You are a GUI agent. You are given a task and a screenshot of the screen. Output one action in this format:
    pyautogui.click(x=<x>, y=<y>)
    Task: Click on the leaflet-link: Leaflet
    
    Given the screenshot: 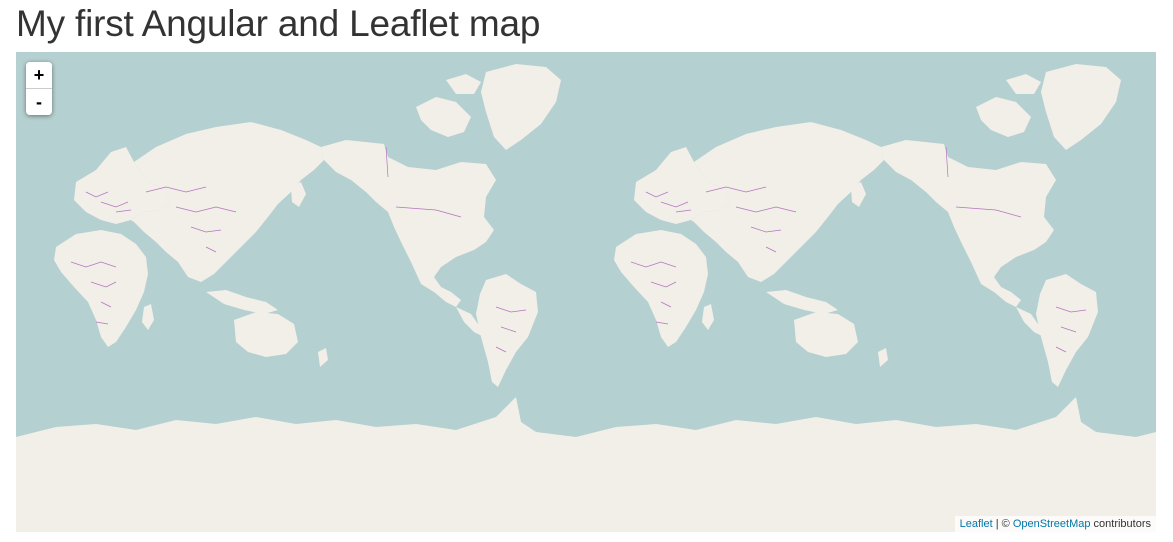 What is the action you would take?
    pyautogui.click(x=976, y=524)
    